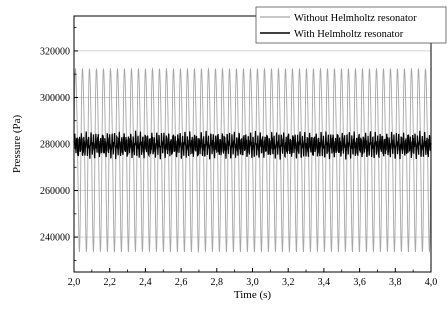  What do you see at coordinates (431, 282) in the screenshot?
I see `x-tick-label: 4,0` at bounding box center [431, 282].